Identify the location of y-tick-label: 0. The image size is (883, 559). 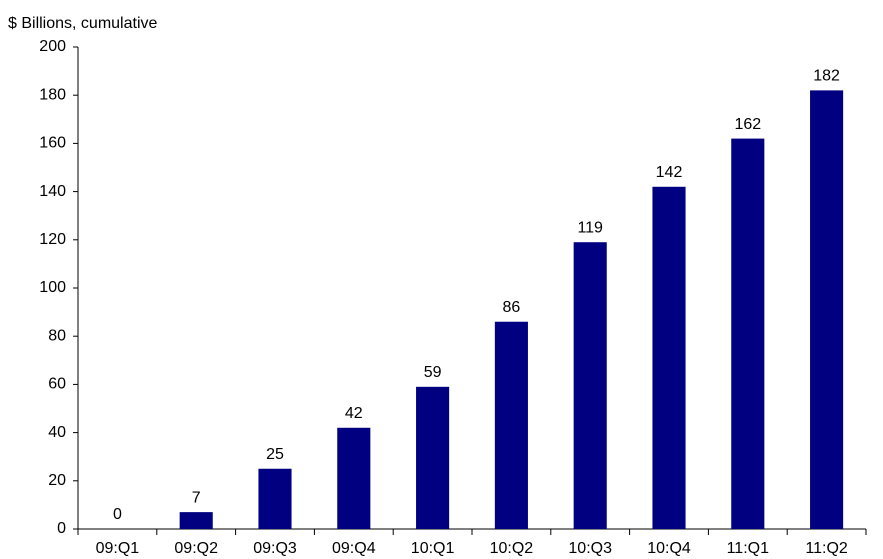
(61, 528).